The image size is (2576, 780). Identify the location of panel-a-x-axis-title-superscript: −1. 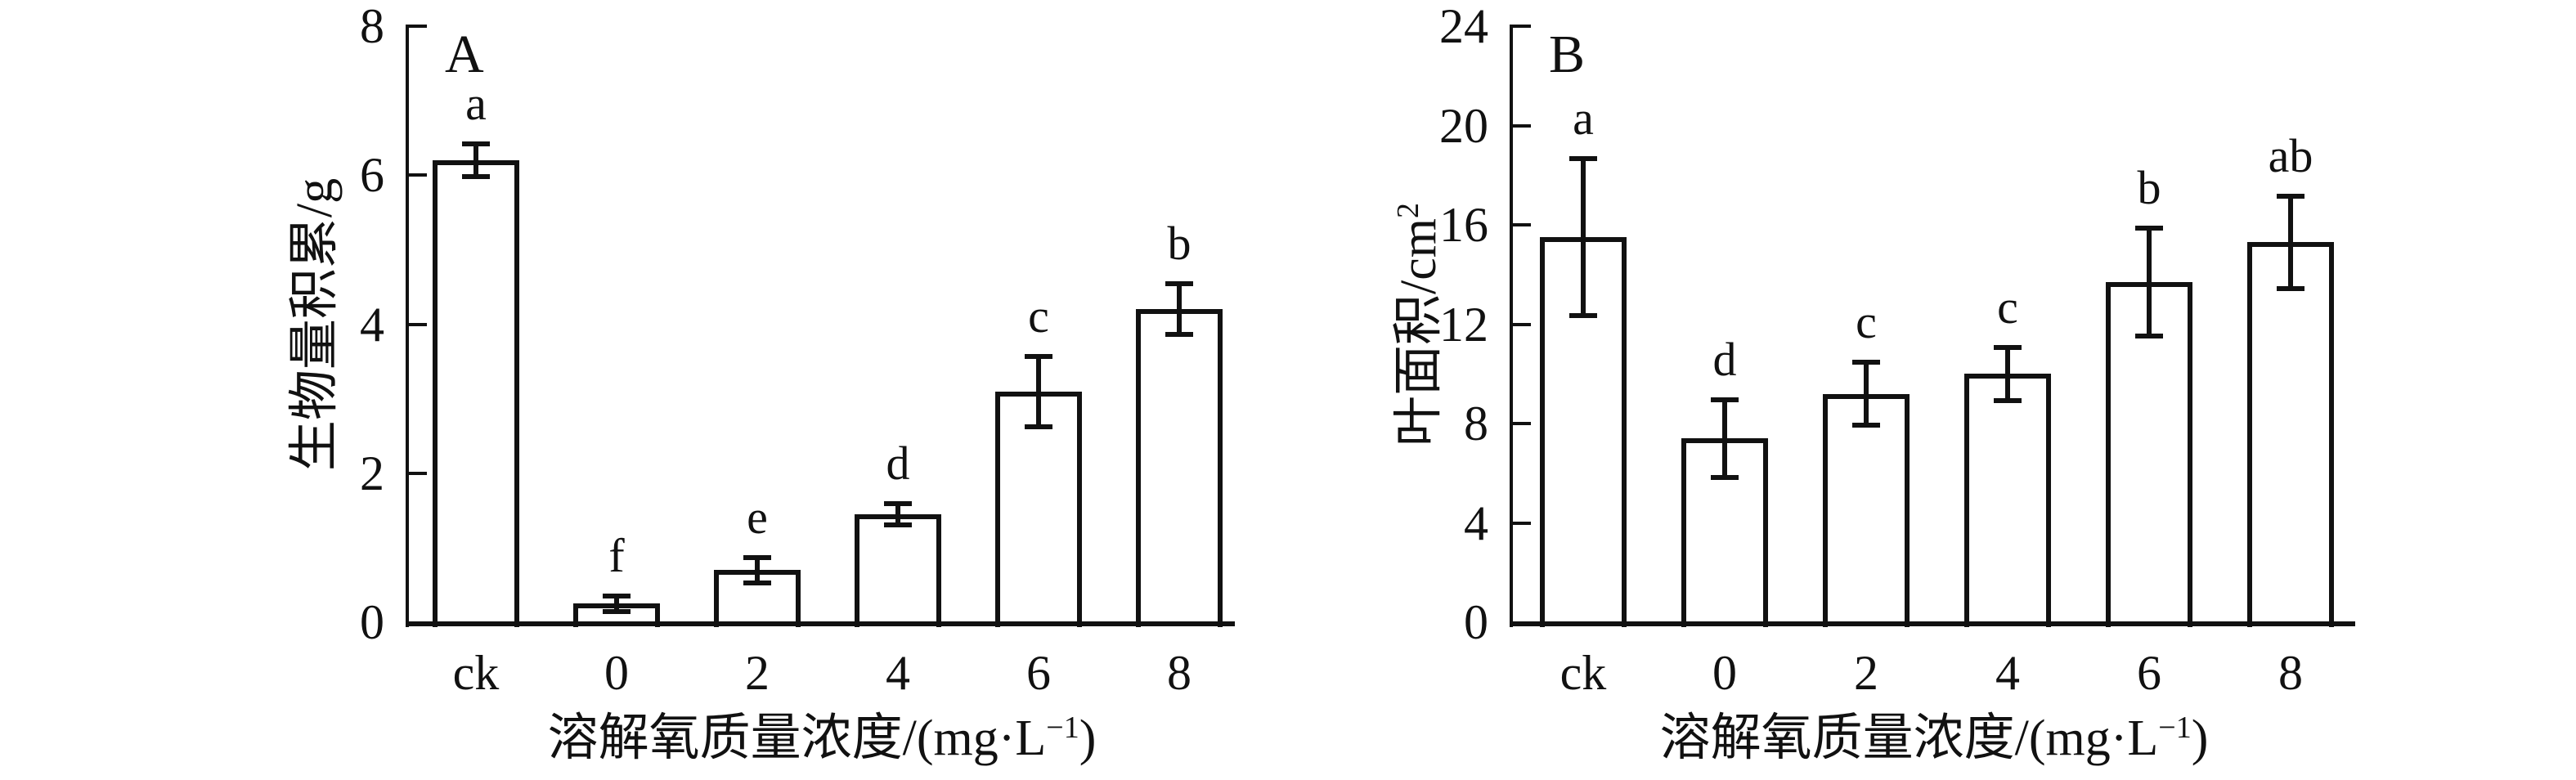
(1062, 729).